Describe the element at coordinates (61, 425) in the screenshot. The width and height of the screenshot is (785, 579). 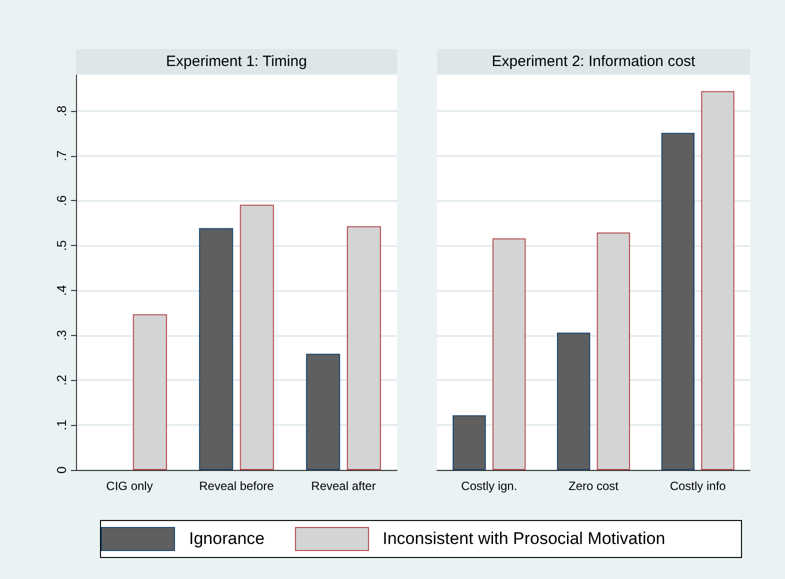
I see `y-tick-label: .1` at that location.